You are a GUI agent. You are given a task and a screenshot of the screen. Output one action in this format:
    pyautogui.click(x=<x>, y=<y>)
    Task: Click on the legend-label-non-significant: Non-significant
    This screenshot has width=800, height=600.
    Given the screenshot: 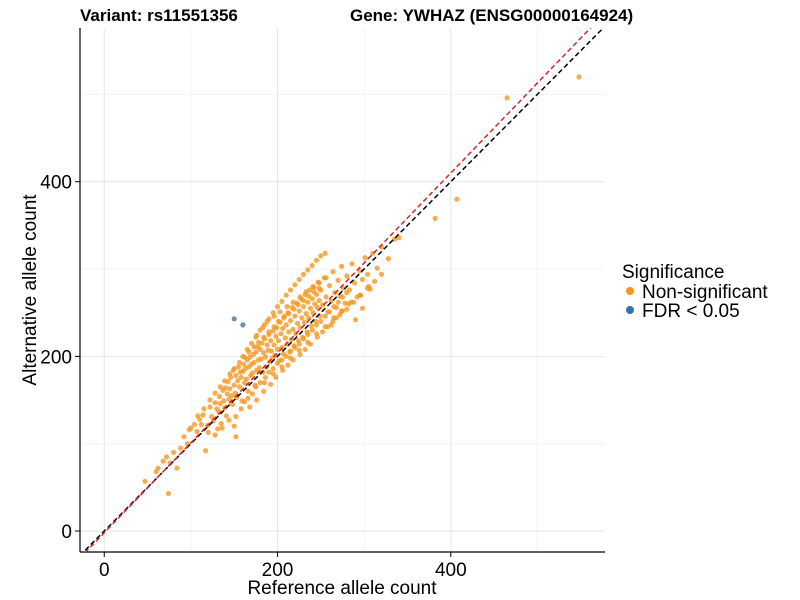 What is the action you would take?
    pyautogui.click(x=705, y=292)
    